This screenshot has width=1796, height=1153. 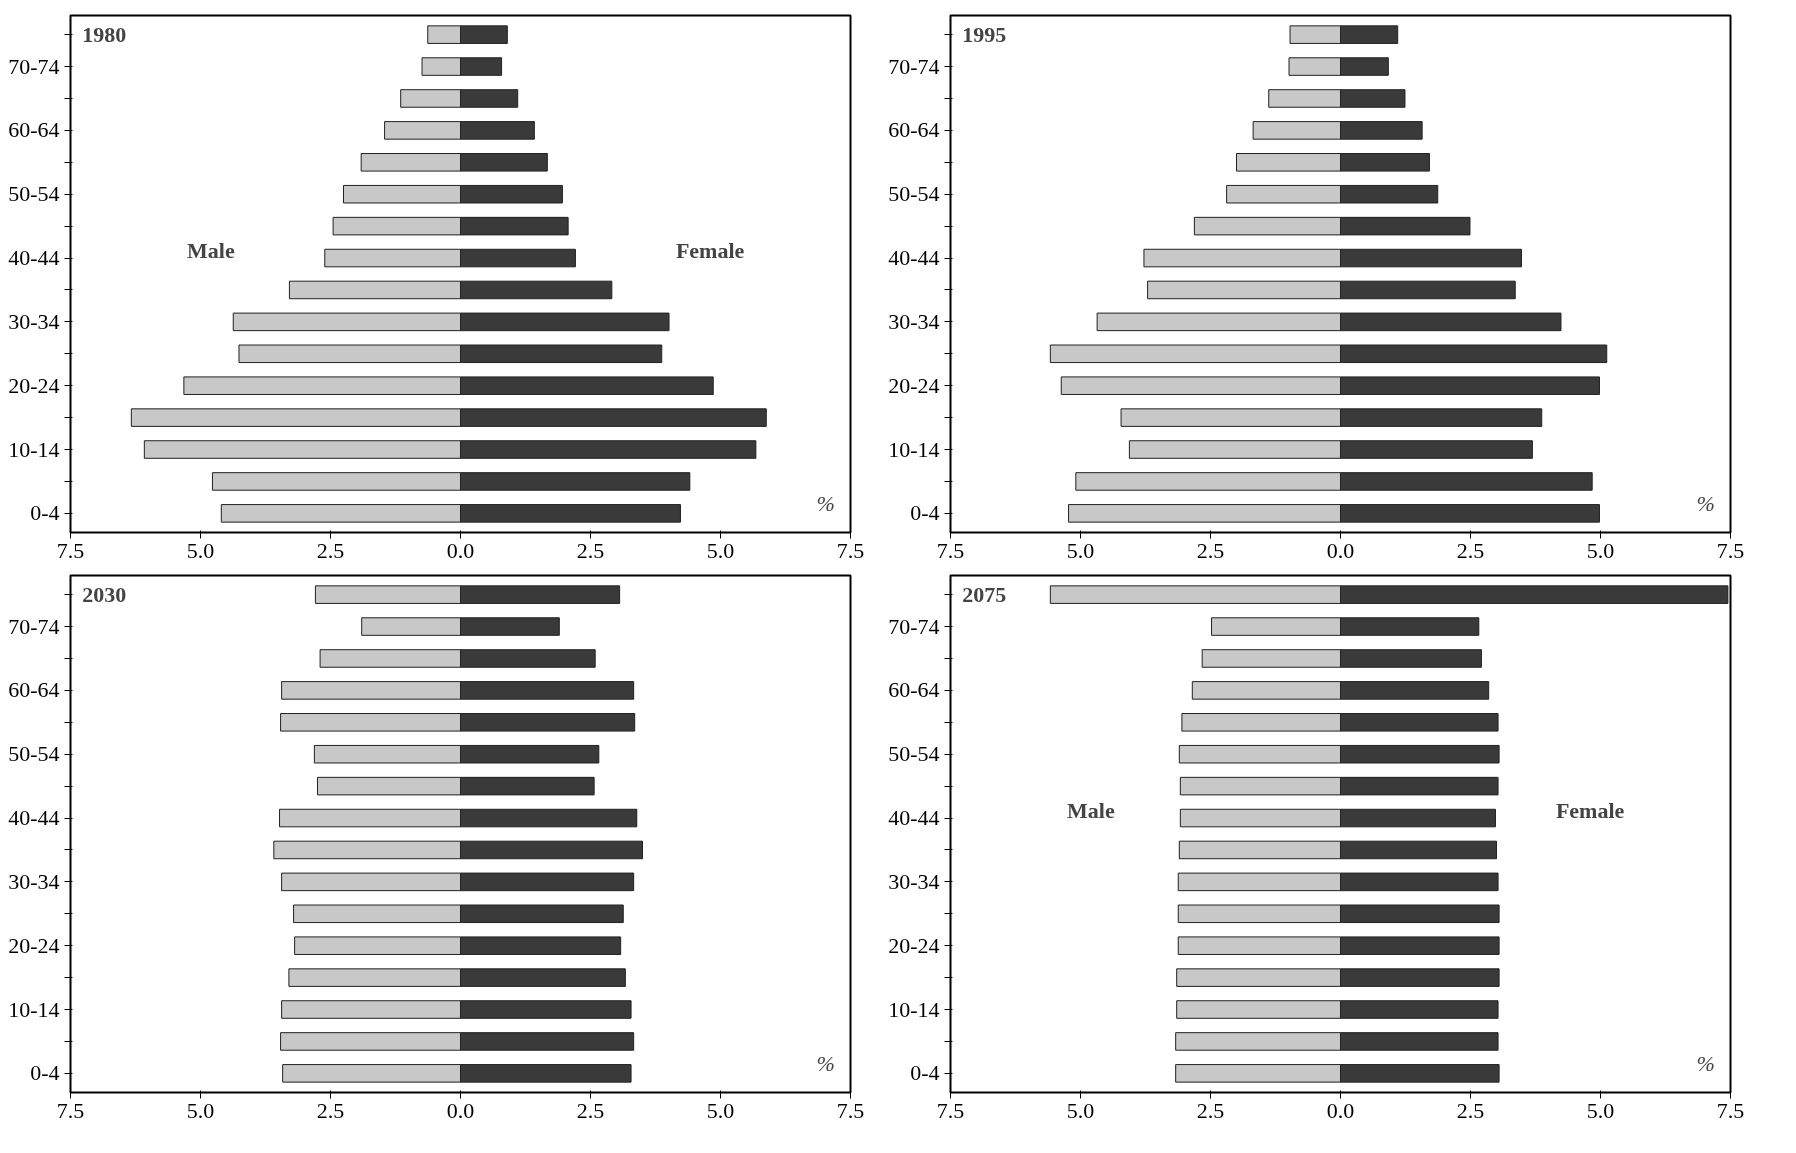 I want to click on chart-title: 2075, so click(x=984, y=594).